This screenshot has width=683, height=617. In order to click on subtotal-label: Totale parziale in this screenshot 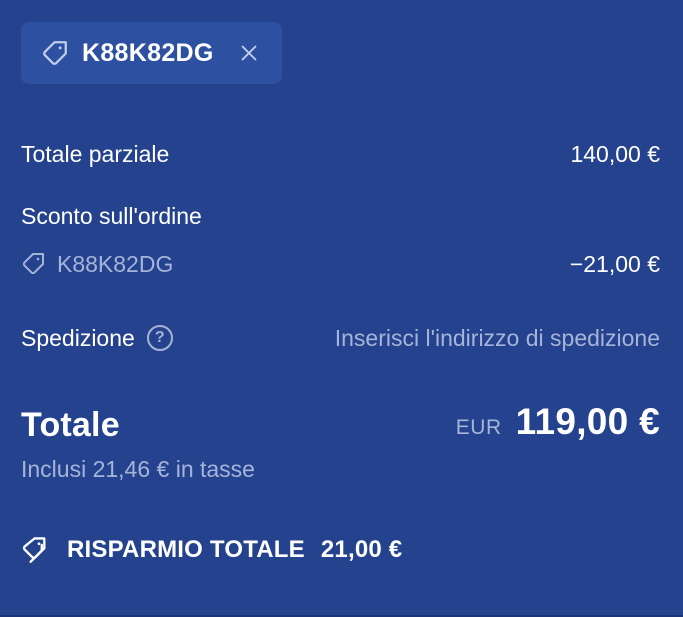, I will do `click(95, 154)`.